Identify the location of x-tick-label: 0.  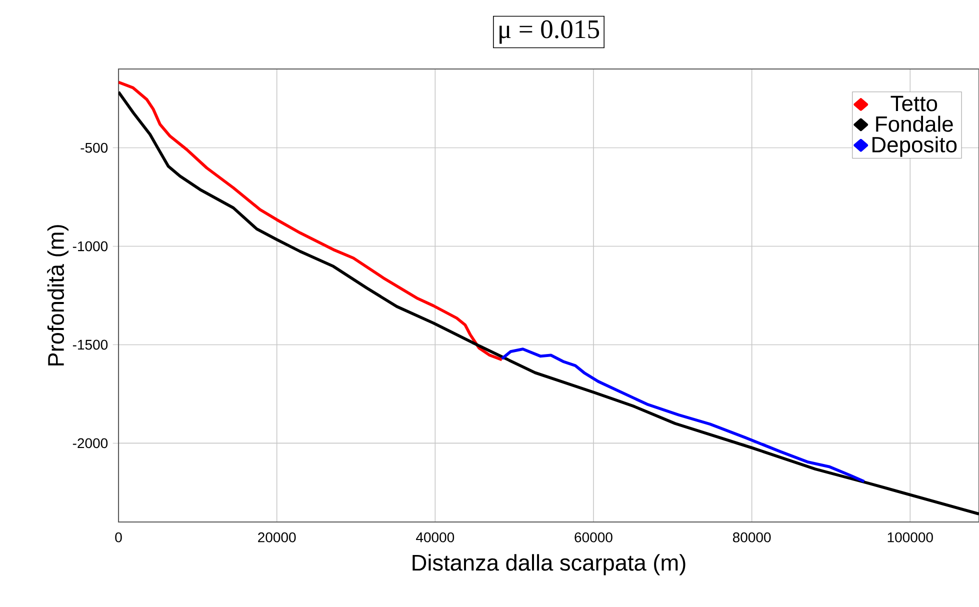
(118, 537).